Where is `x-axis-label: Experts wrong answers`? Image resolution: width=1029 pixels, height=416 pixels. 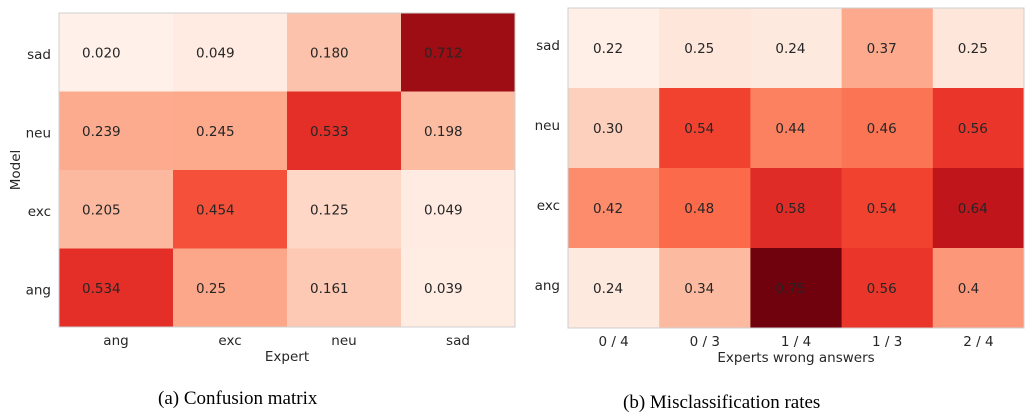
x-axis-label: Experts wrong answers is located at coordinates (795, 358).